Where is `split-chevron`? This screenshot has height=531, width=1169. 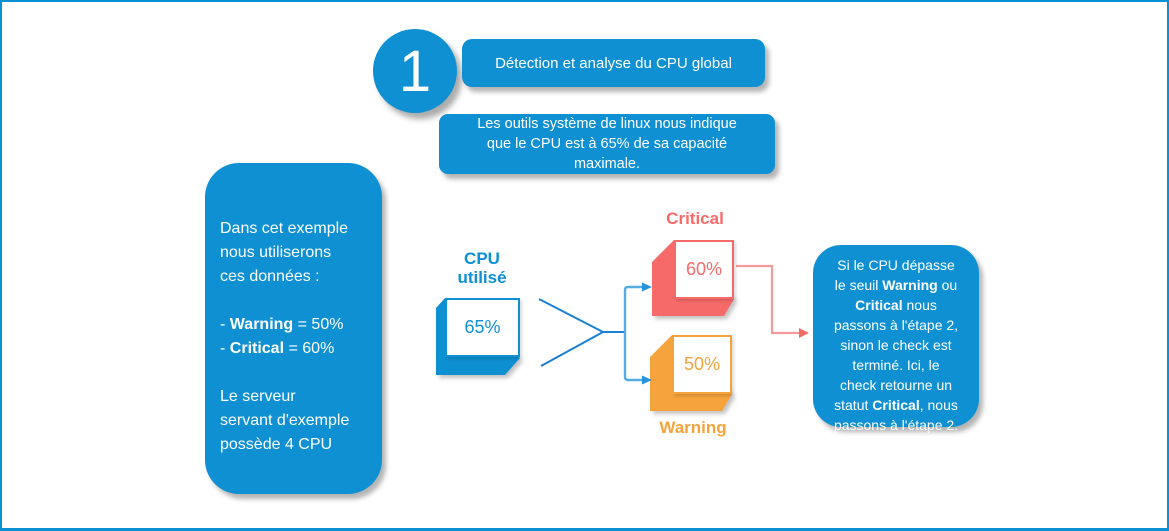
split-chevron is located at coordinates (572, 332).